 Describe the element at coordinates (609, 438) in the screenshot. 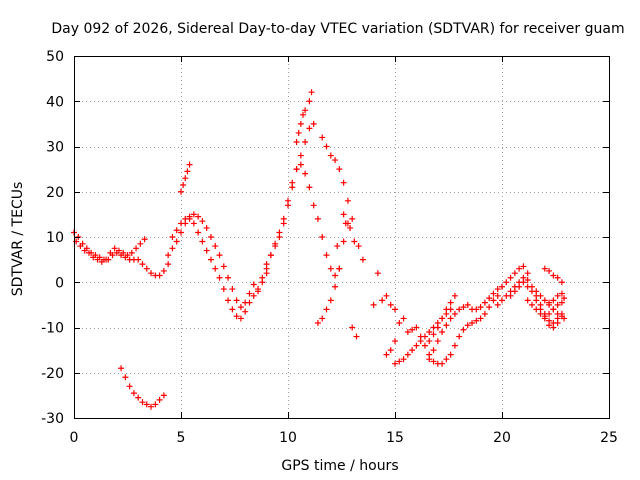

I see `x-tick-label: 25` at that location.